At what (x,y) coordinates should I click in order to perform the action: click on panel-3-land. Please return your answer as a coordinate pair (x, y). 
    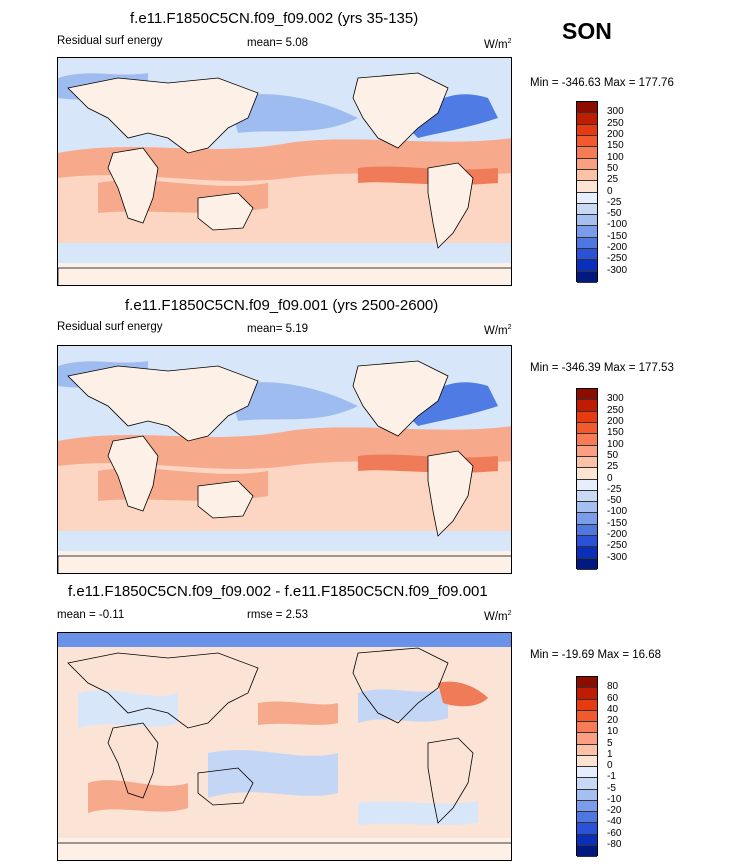
    Looking at the image, I should click on (284, 745).